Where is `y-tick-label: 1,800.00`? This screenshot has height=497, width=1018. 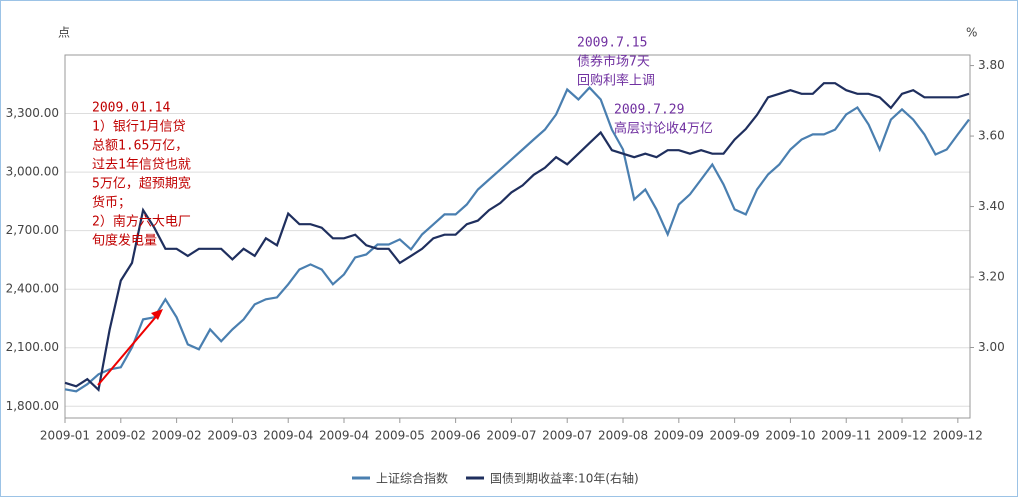
y-tick-label: 1,800.00 is located at coordinates (32, 406).